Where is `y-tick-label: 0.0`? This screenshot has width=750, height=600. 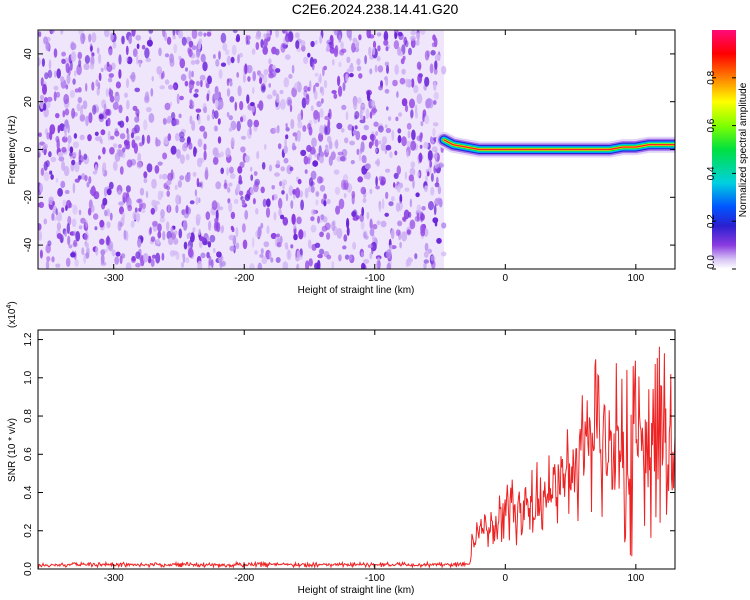 y-tick-label: 0.0 is located at coordinates (28, 569).